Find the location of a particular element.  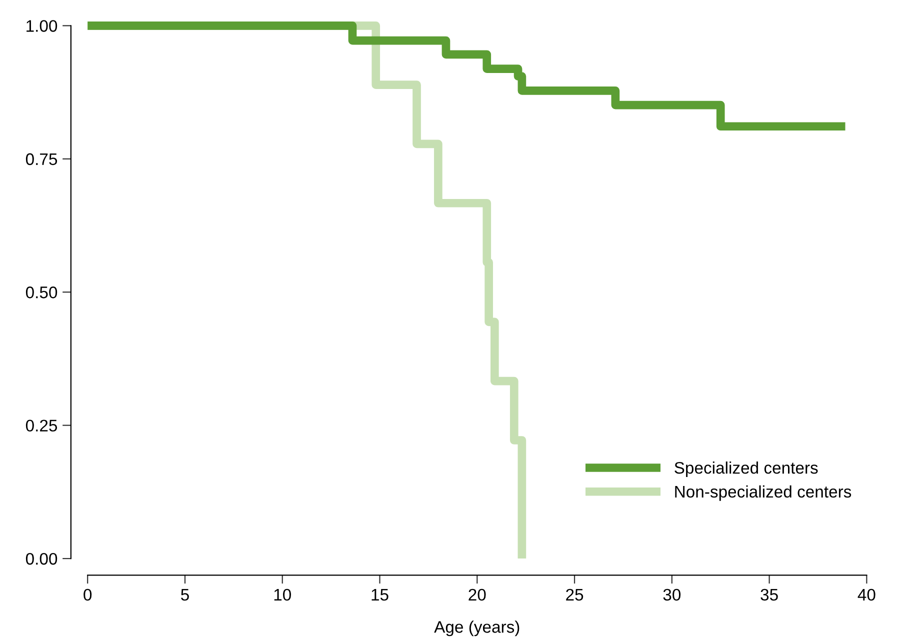

x-axis-title: Age (years) is located at coordinates (477, 628).